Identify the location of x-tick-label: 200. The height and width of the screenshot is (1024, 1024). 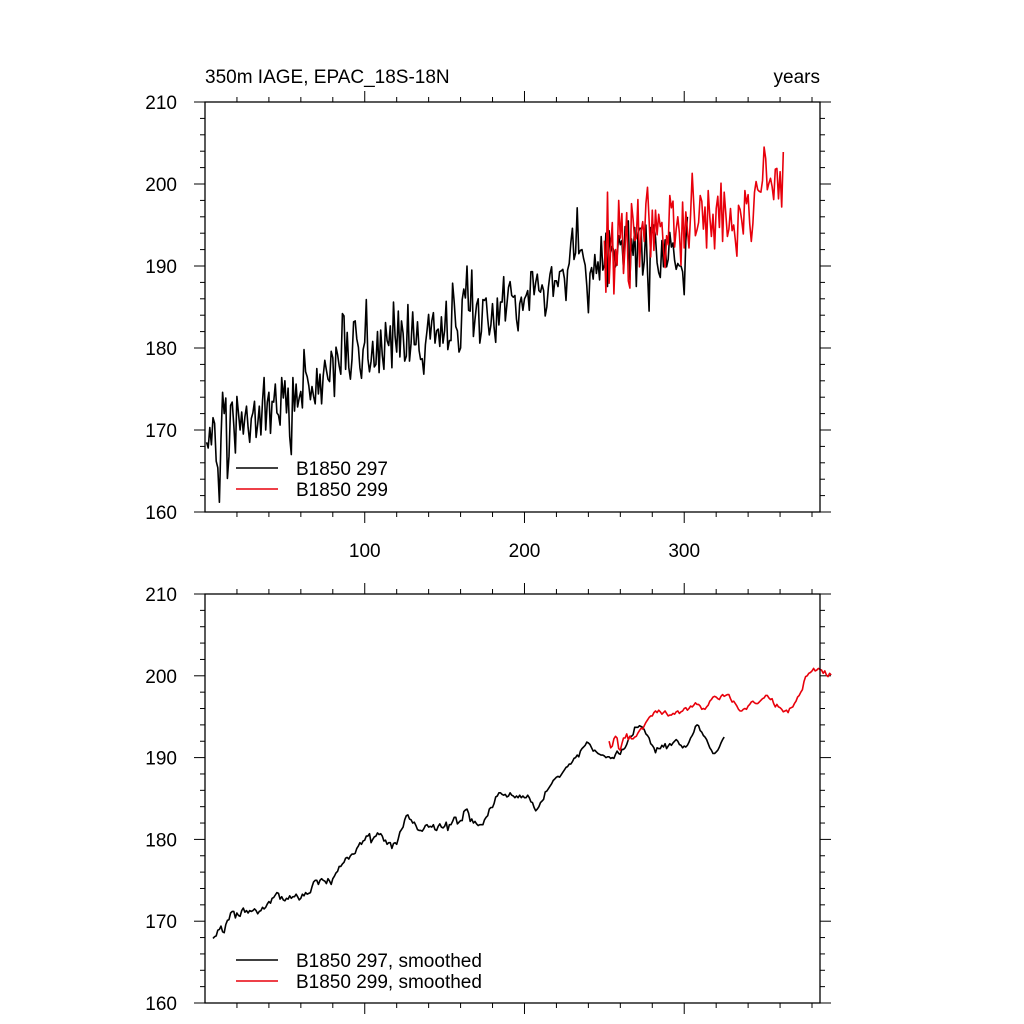
(525, 551).